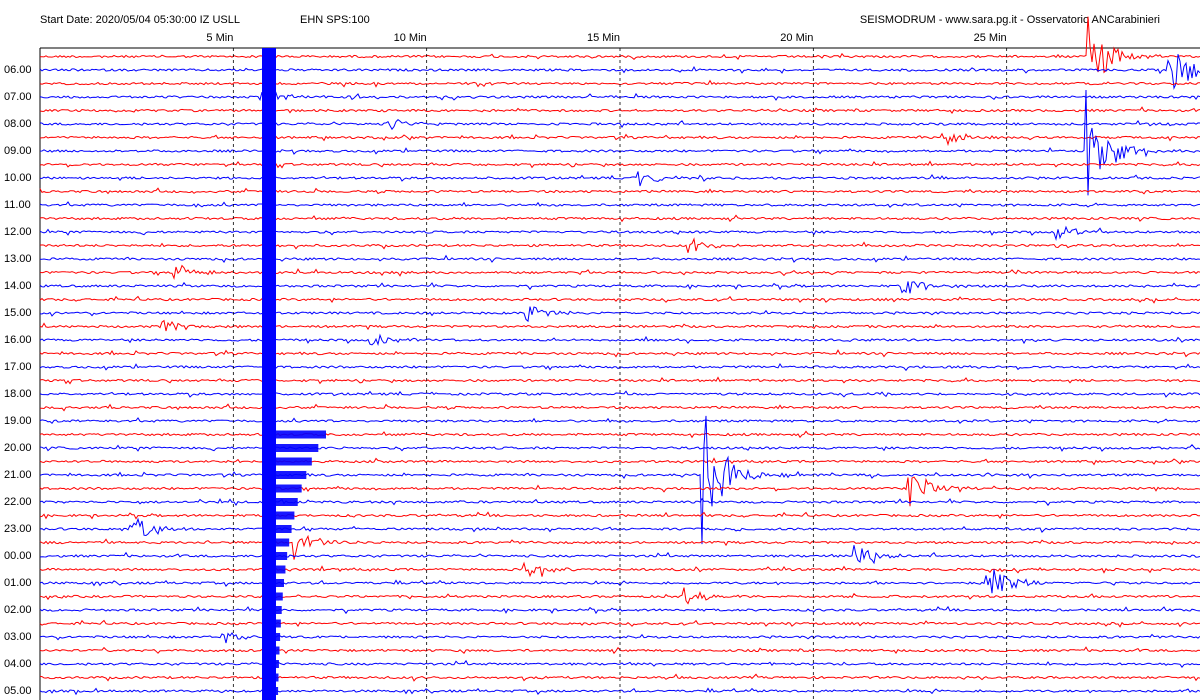 The image size is (1200, 700). I want to click on row-label: 16.00, so click(18, 340).